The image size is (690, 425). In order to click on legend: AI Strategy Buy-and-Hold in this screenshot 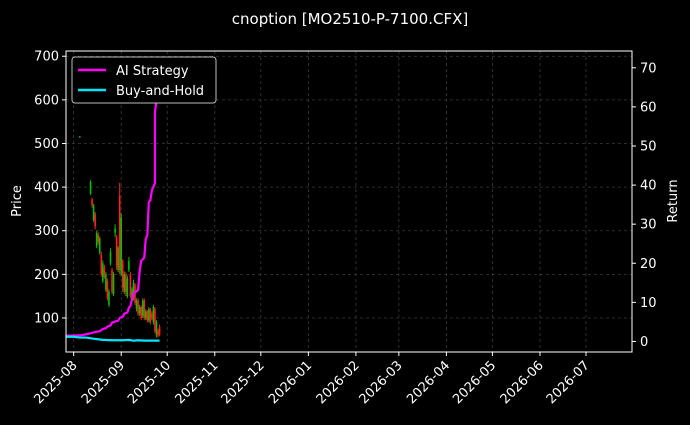, I will do `click(144, 80)`.